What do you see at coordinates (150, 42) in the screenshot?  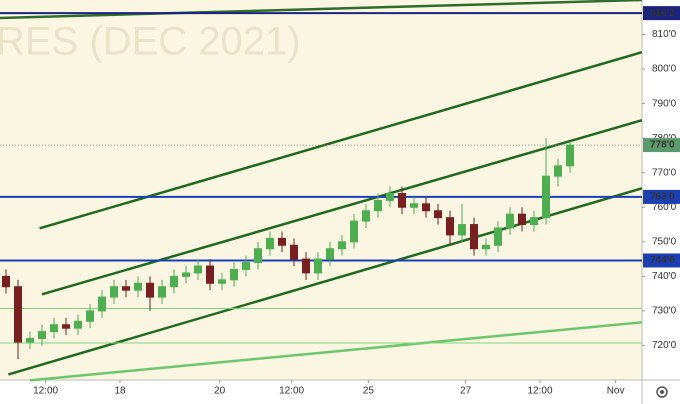 I see `watermark: RES (DEC 2021)` at bounding box center [150, 42].